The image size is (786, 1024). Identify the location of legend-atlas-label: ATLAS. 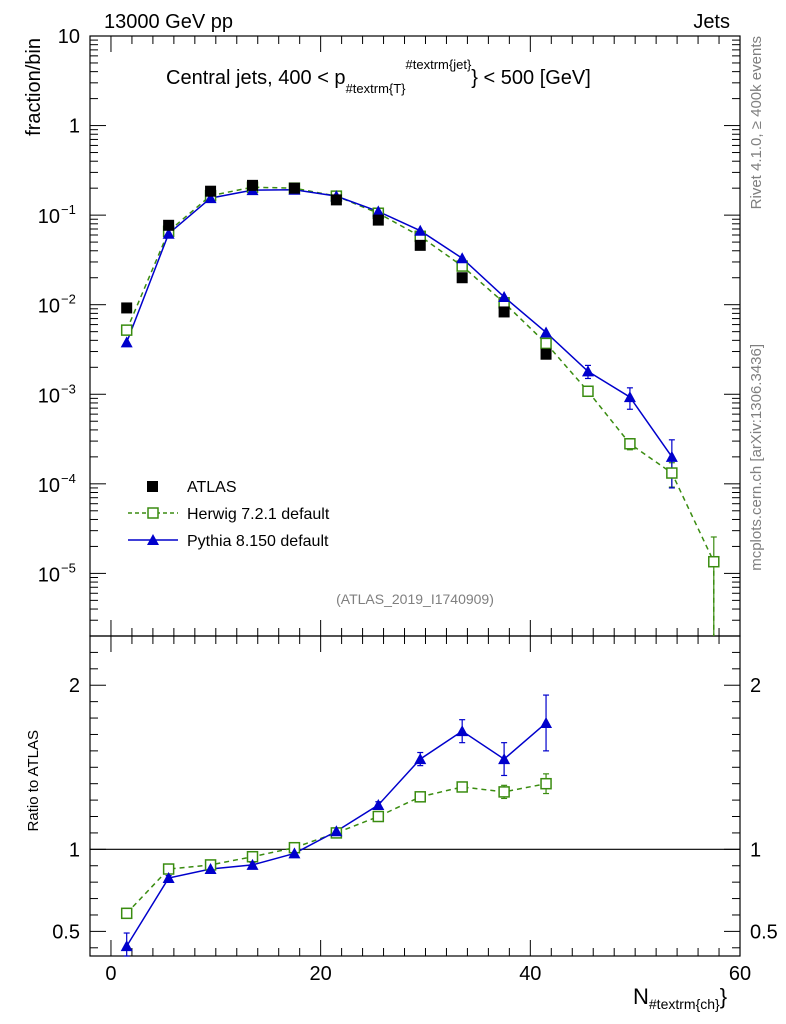
(212, 487).